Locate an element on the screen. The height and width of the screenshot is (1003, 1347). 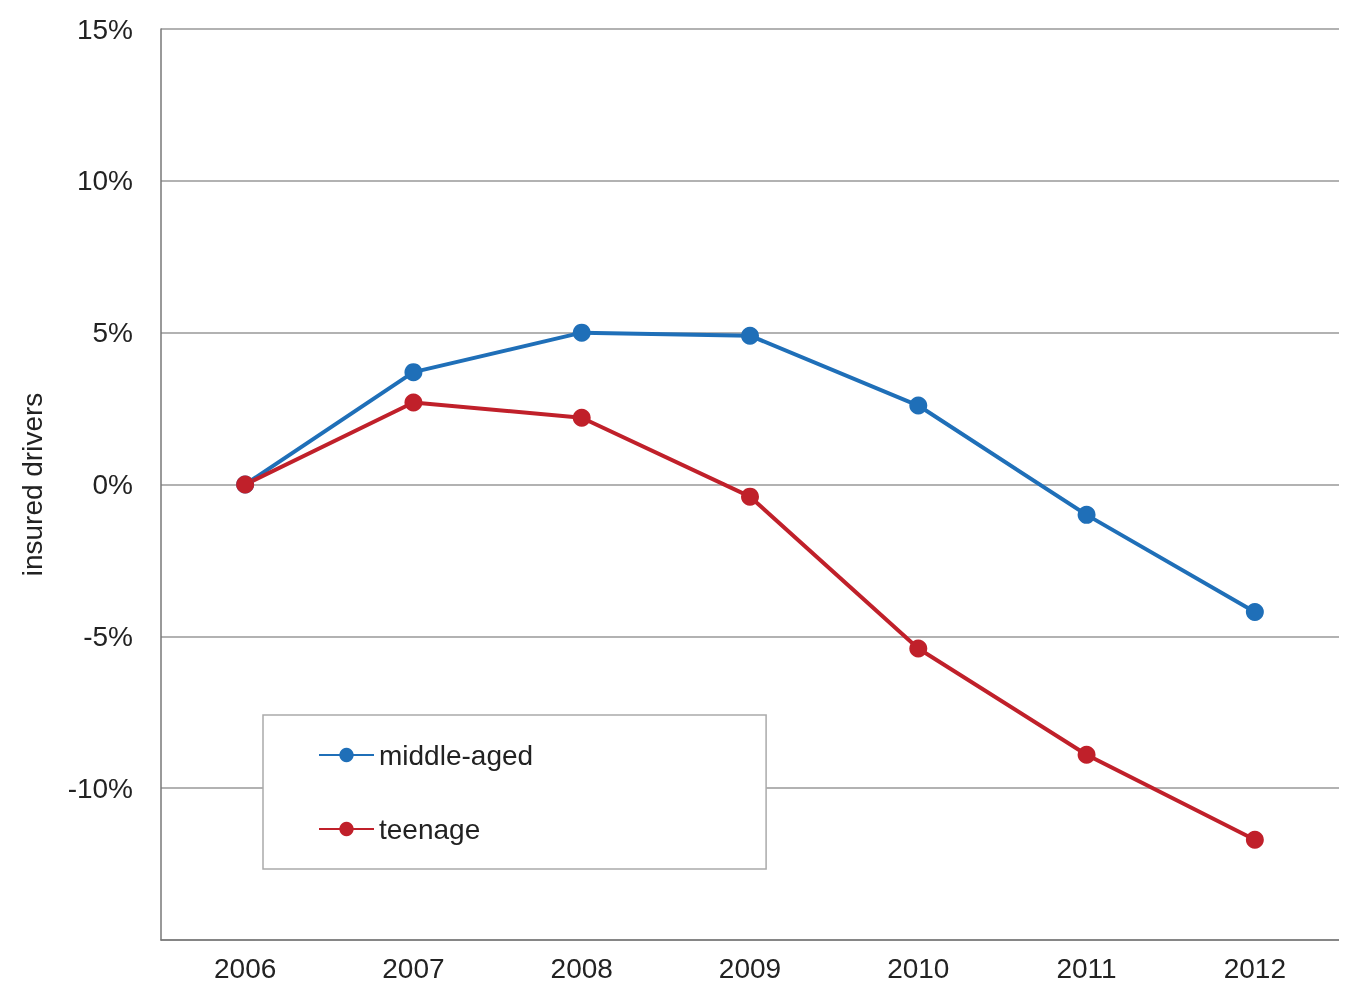
x-tick-label: 2009 is located at coordinates (750, 968).